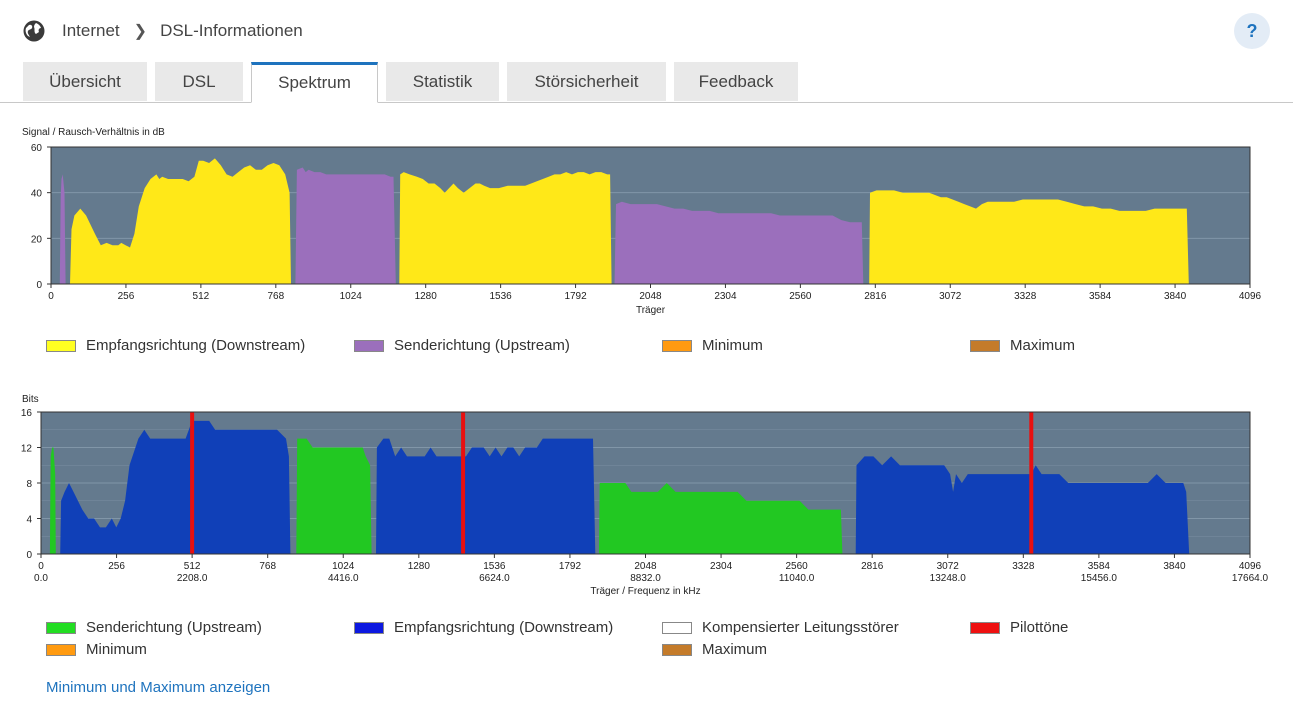 This screenshot has height=708, width=1293. What do you see at coordinates (199, 81) in the screenshot?
I see `tab-dsl: DSL` at bounding box center [199, 81].